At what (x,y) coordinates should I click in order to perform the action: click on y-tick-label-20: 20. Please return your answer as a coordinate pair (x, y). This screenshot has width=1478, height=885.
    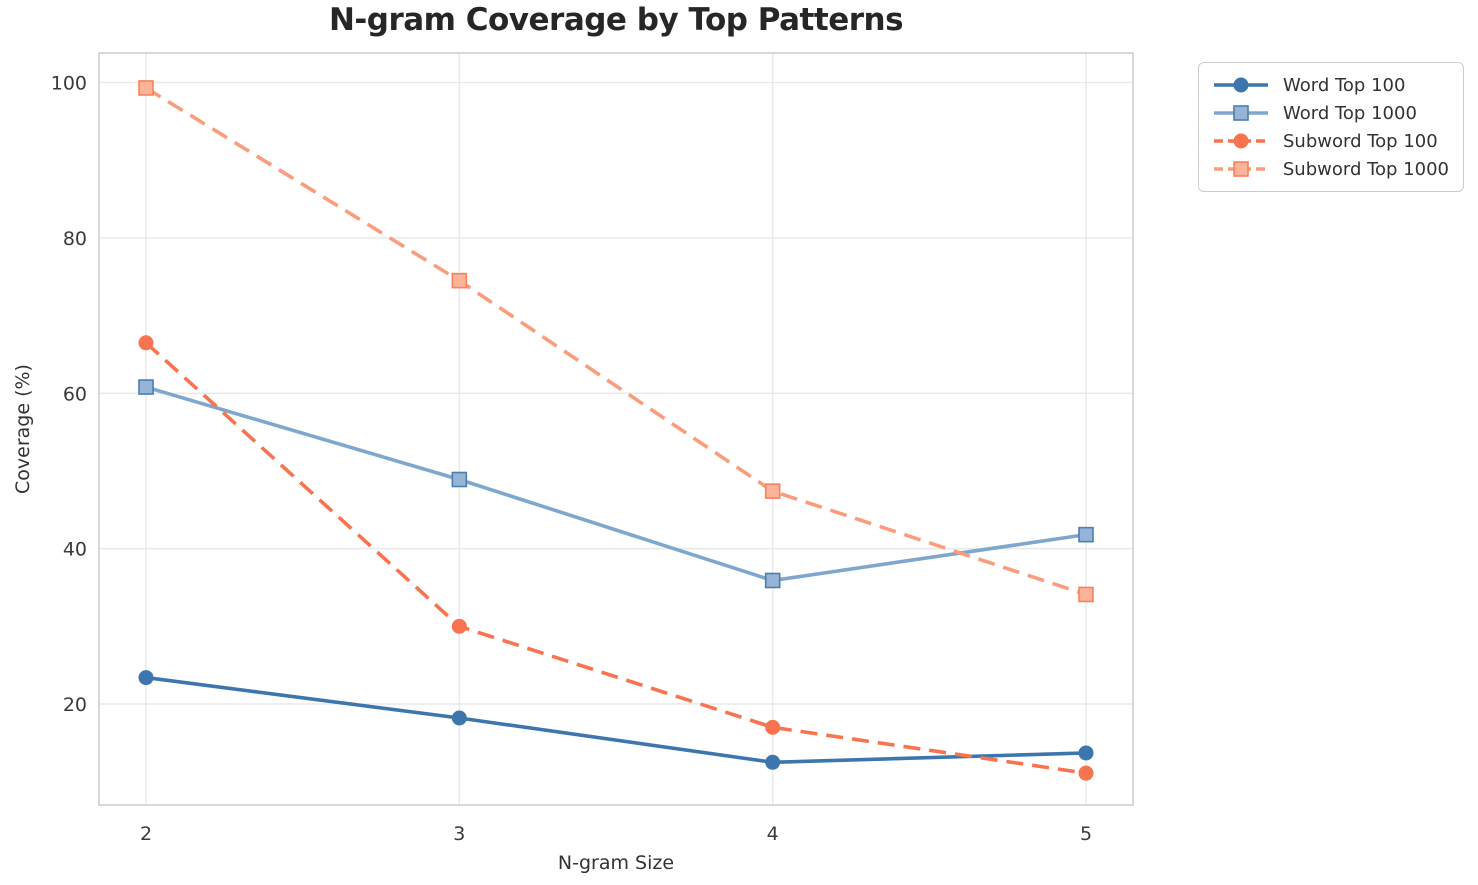
    Looking at the image, I should click on (75, 705).